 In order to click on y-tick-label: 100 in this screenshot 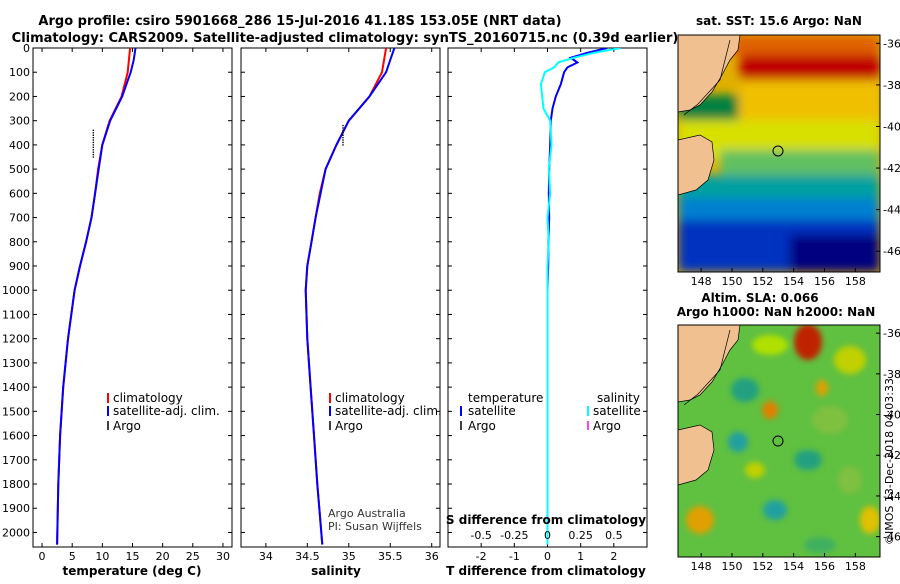, I will do `click(19, 72)`.